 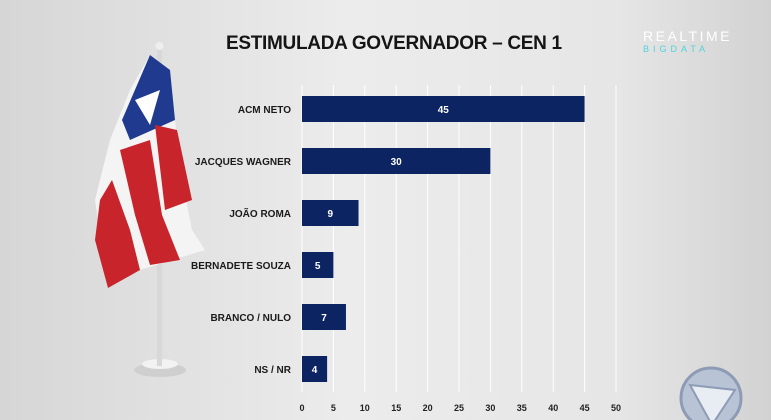 I want to click on category-label: BRANCO / NULO, so click(x=250, y=318).